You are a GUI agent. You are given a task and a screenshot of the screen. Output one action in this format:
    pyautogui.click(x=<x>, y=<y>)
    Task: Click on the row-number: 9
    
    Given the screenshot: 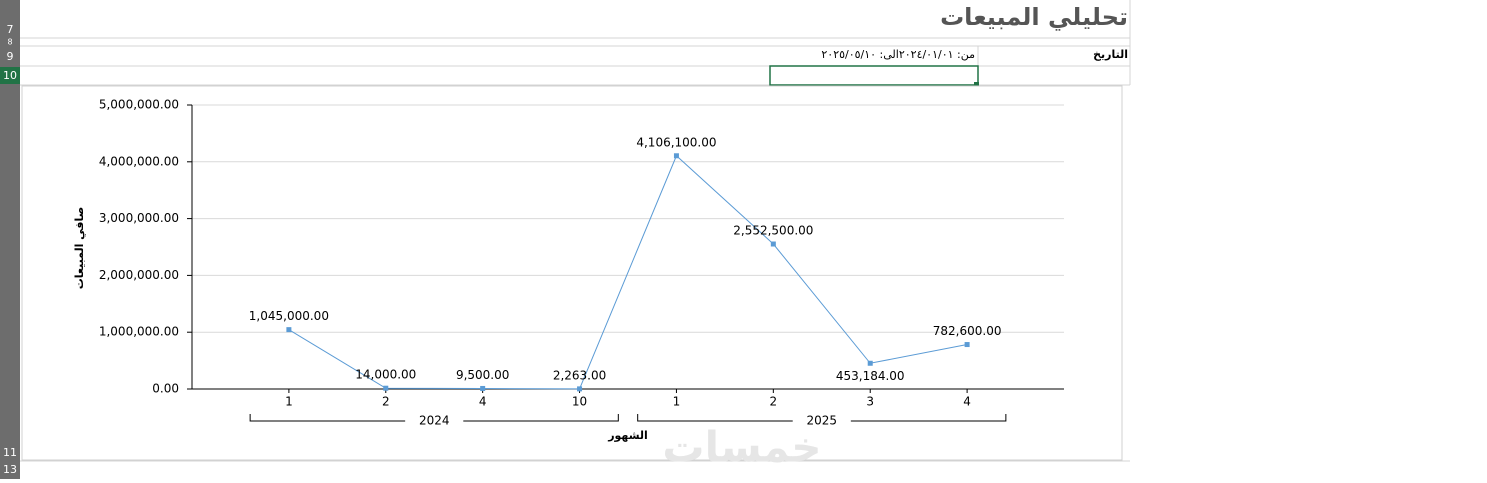 What is the action you would take?
    pyautogui.click(x=10, y=56)
    